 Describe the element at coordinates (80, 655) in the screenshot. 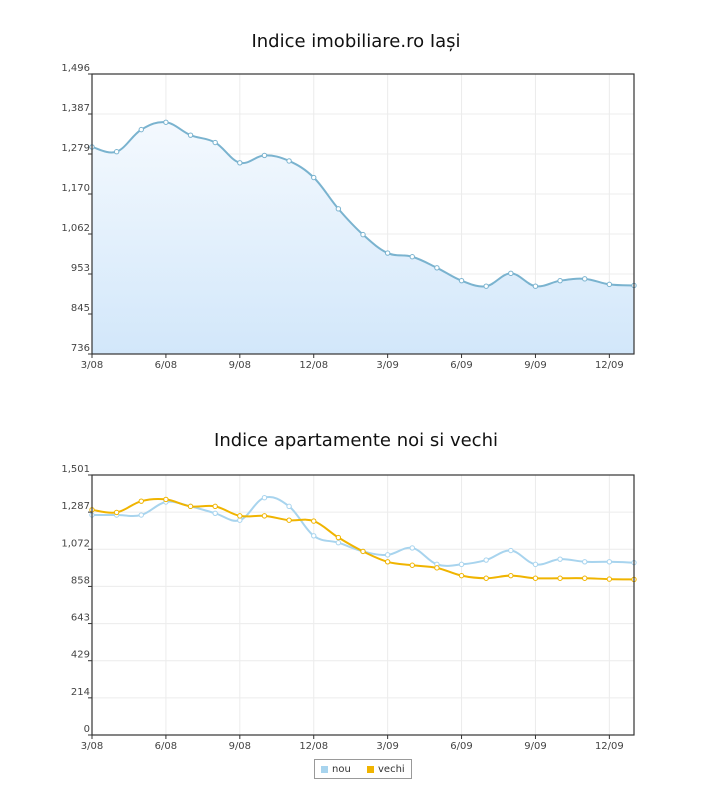

I see `y-tick-label: 429` at that location.